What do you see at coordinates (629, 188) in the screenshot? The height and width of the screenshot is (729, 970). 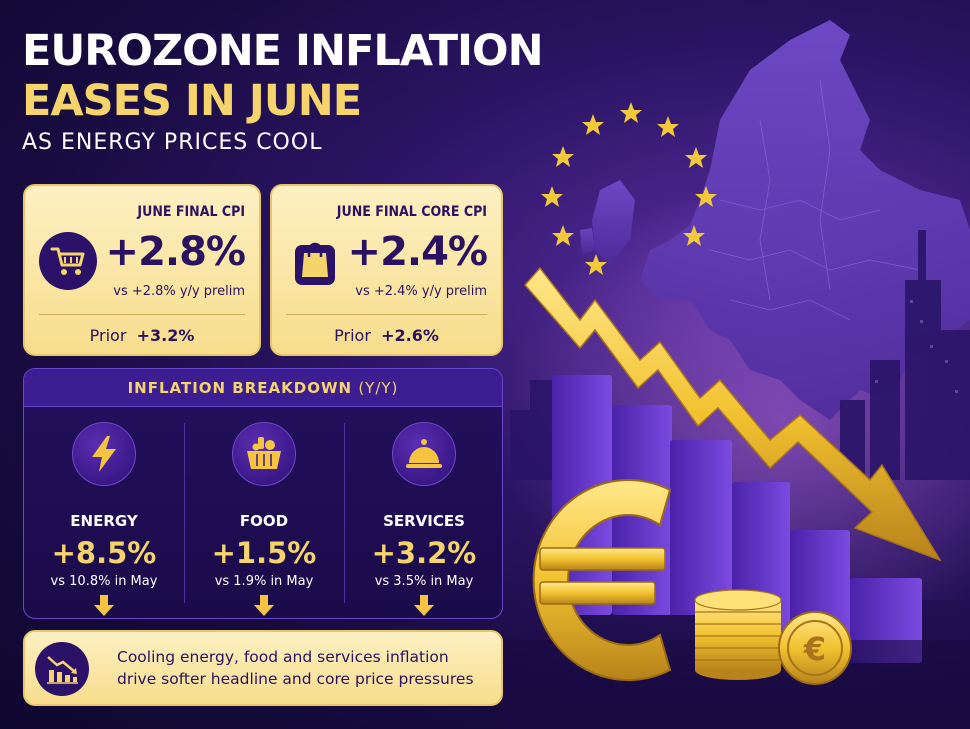 I see `eu-stars` at bounding box center [629, 188].